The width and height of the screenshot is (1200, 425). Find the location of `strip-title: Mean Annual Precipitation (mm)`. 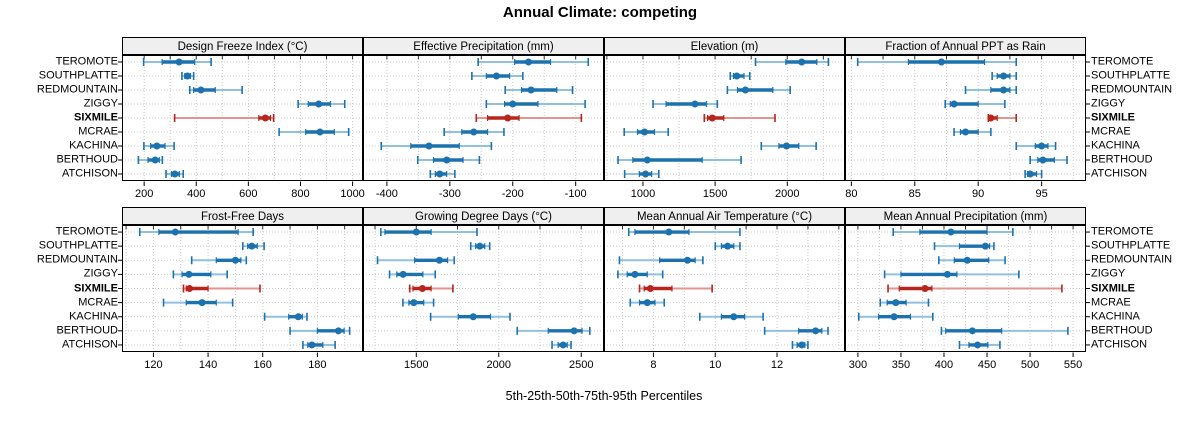

strip-title: Mean Annual Precipitation (mm) is located at coordinates (966, 217).